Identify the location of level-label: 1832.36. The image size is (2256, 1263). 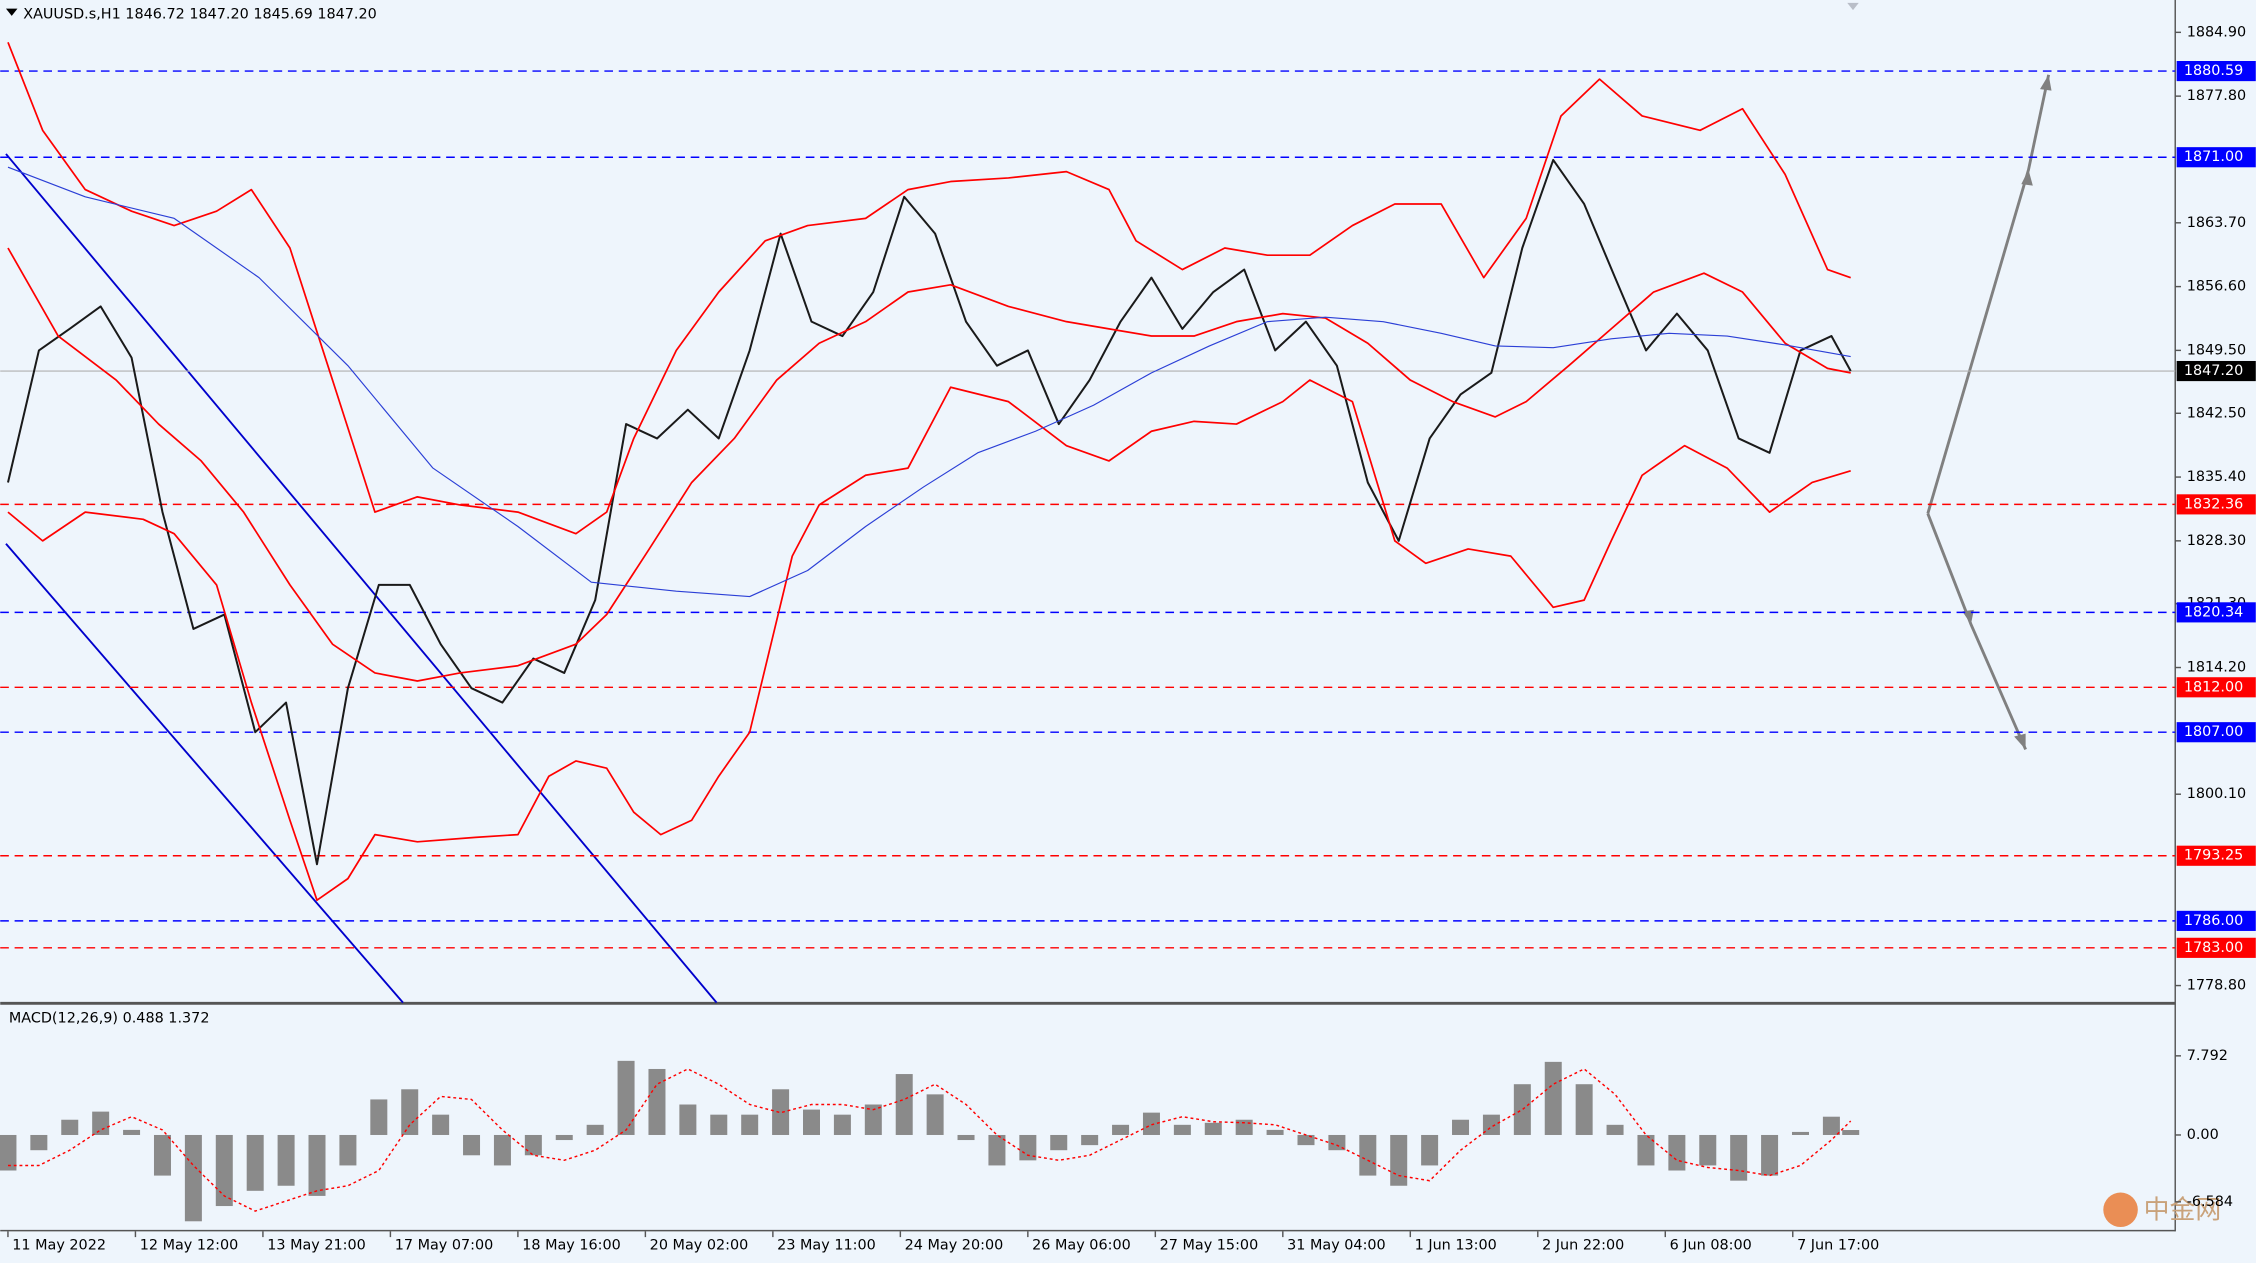
(2213, 504).